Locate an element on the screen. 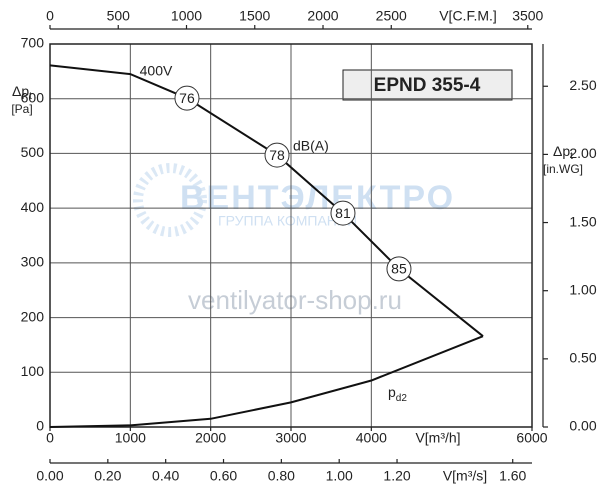 The height and width of the screenshot is (494, 600). watermark-logo is located at coordinates (170, 200).